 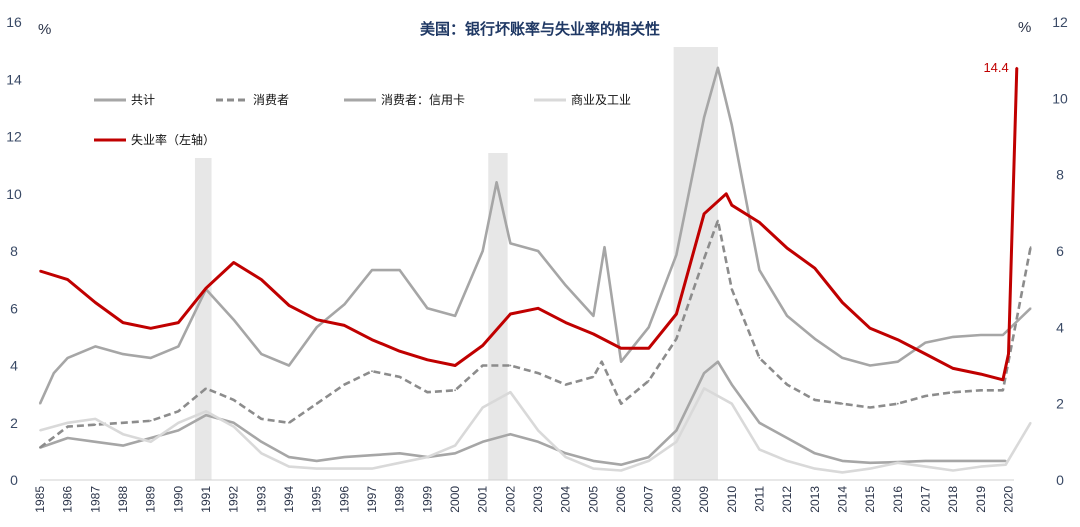 What do you see at coordinates (1060, 327) in the screenshot?
I see `right-tick-label: 4` at bounding box center [1060, 327].